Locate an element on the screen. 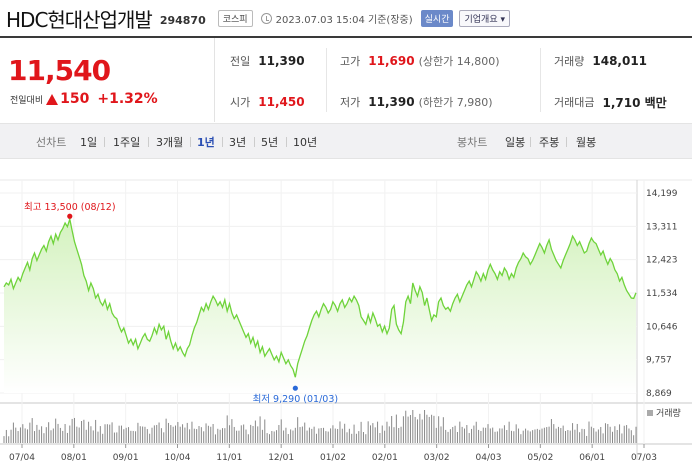  timestamp: 2023.07.03 15:04 기준(장중) is located at coordinates (344, 20).